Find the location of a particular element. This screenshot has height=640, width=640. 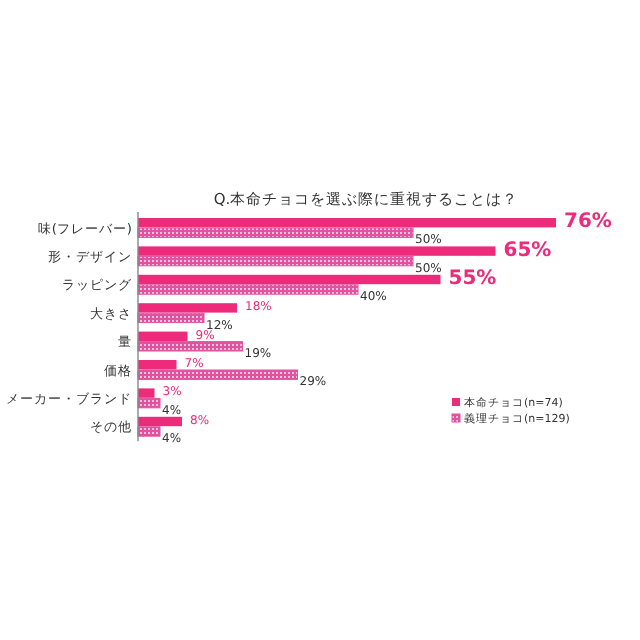

data-label: 65% is located at coordinates (527, 250).